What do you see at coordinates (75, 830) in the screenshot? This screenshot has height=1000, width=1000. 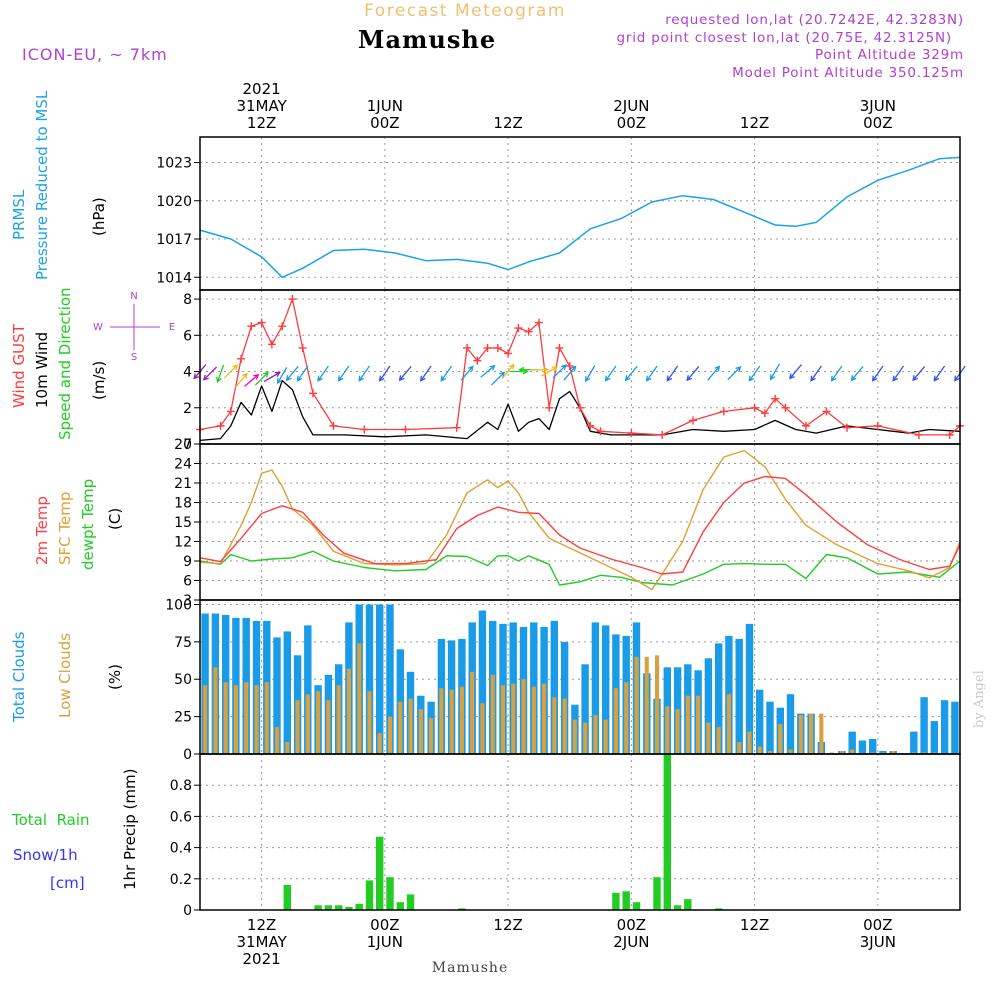 I see `precip-labels: Total Rain Snow/1h [cm] 1hr Precip (mm)` at bounding box center [75, 830].